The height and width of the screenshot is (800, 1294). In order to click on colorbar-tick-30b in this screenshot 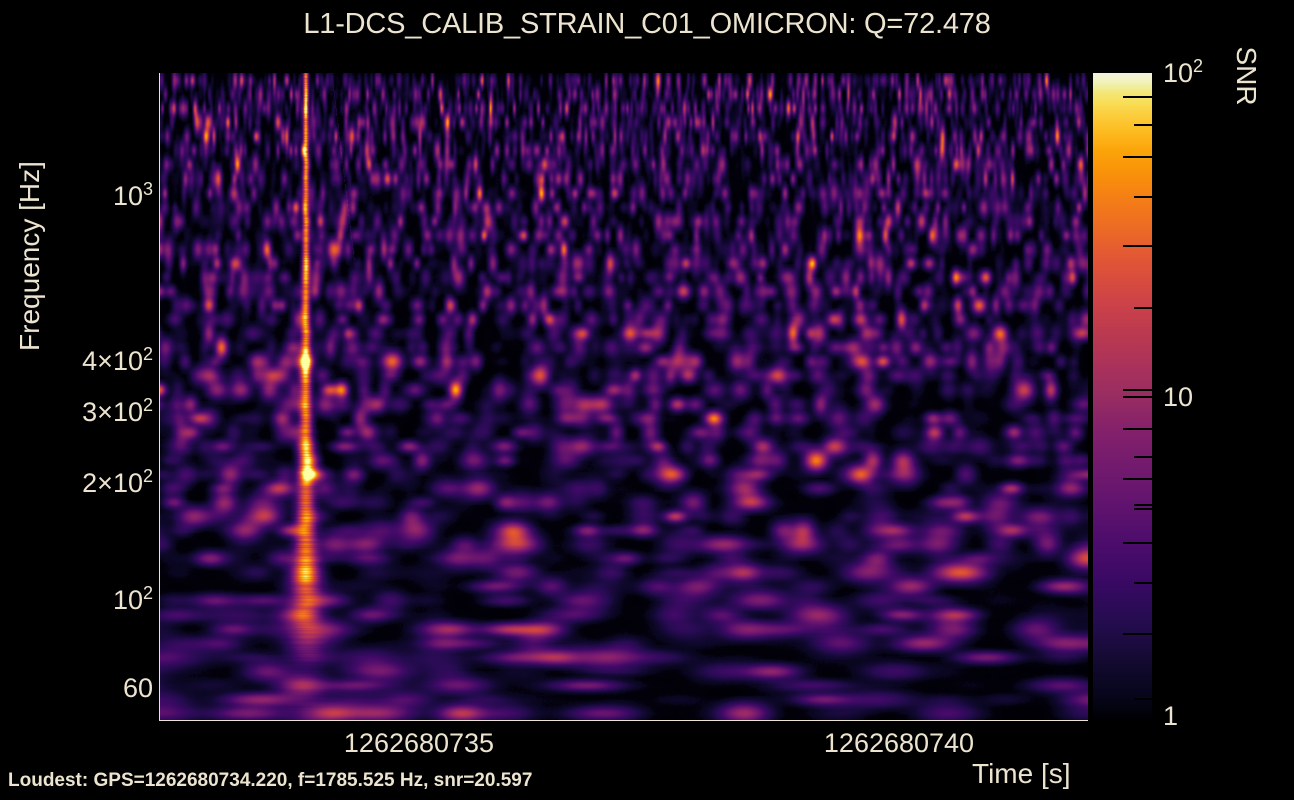, I will do `click(1137, 397)`.